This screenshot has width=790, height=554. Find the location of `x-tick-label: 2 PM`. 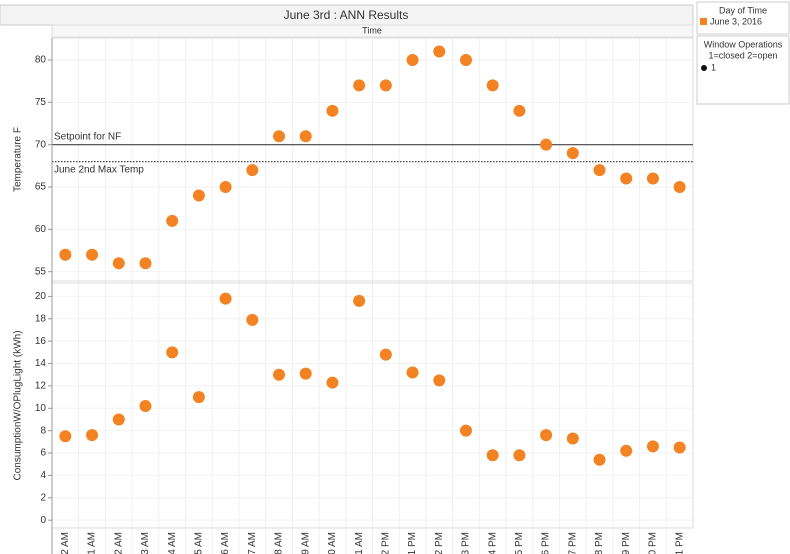

x-tick-label: 2 PM is located at coordinates (439, 543).